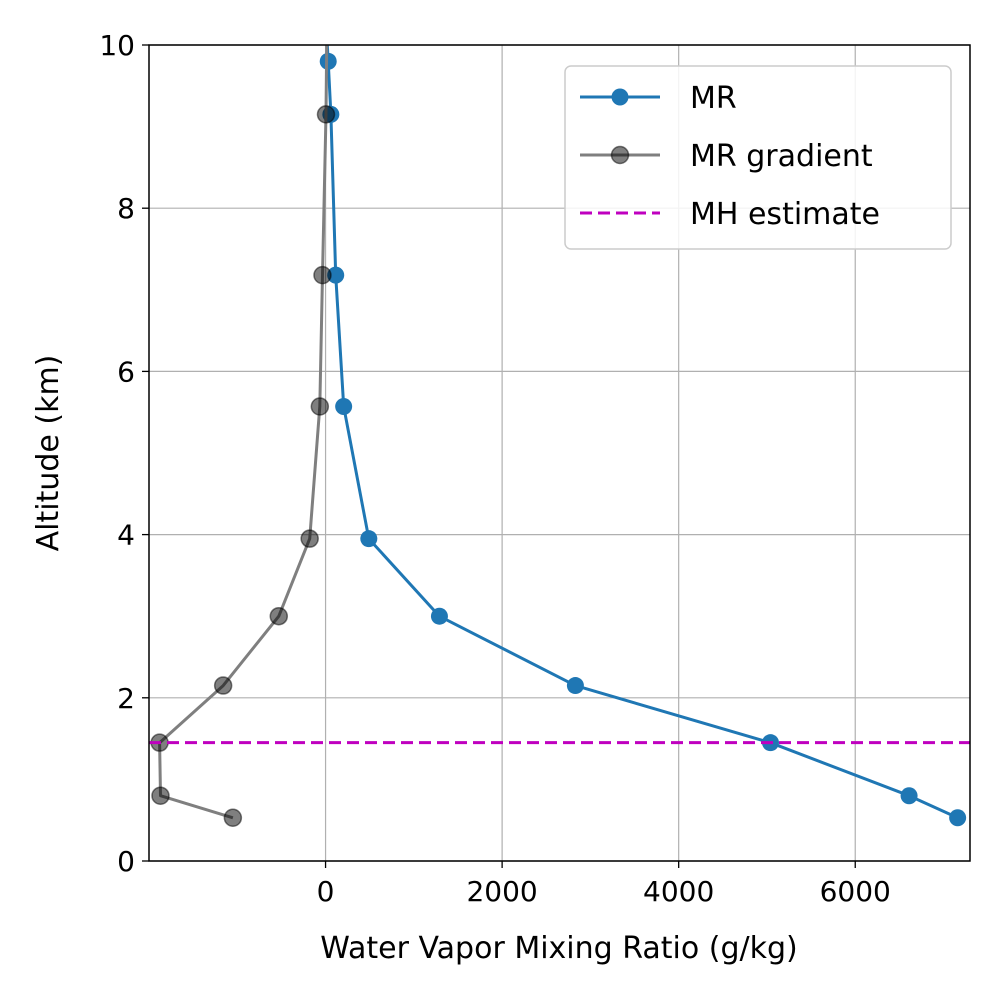 The height and width of the screenshot is (1000, 1000). I want to click on mr-gradient-line, so click(243, 432).